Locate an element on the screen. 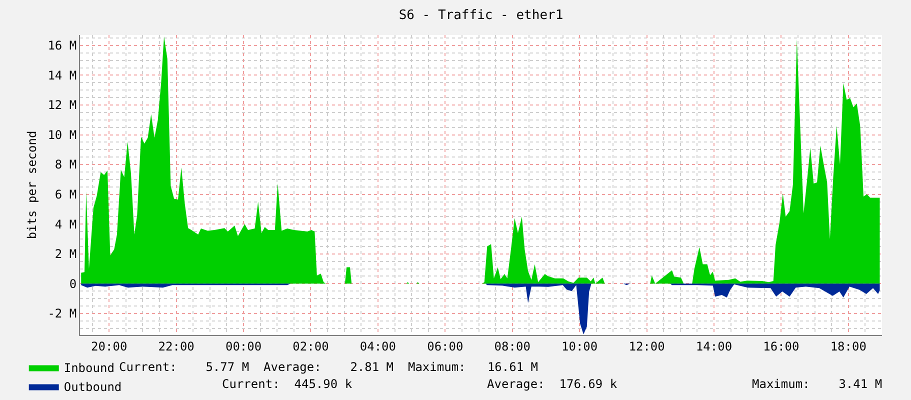 This screenshot has height=400, width=911. x-tick-label: 02:00 is located at coordinates (310, 346).